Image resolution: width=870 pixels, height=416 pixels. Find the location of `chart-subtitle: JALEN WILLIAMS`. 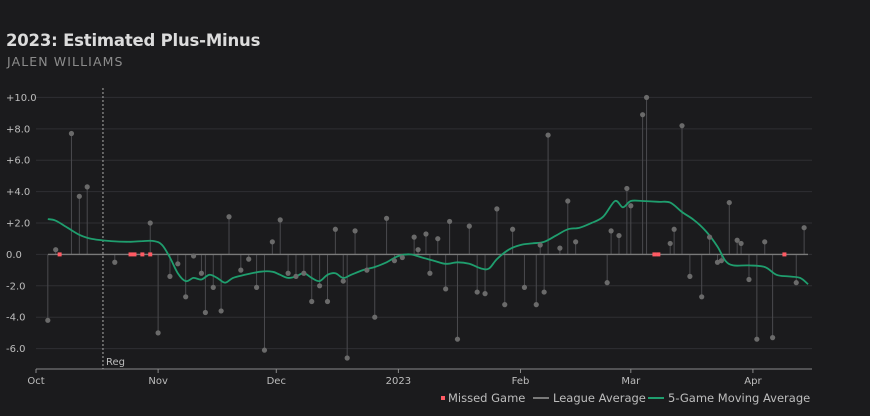

chart-subtitle: JALEN WILLIAMS is located at coordinates (65, 61).